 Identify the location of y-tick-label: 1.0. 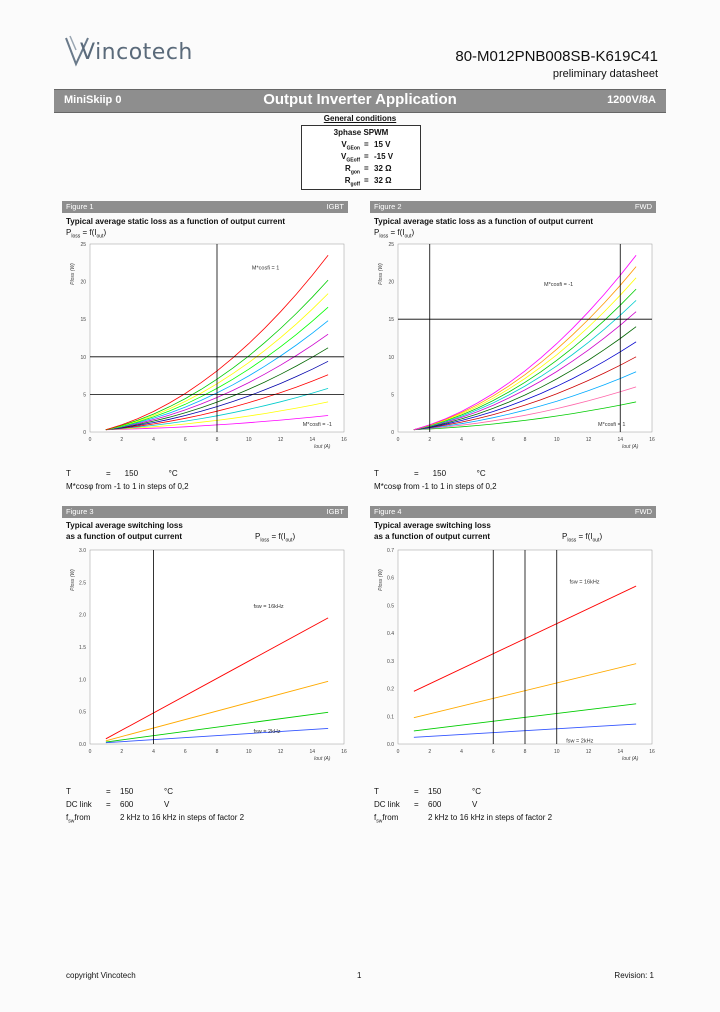
(82, 680).